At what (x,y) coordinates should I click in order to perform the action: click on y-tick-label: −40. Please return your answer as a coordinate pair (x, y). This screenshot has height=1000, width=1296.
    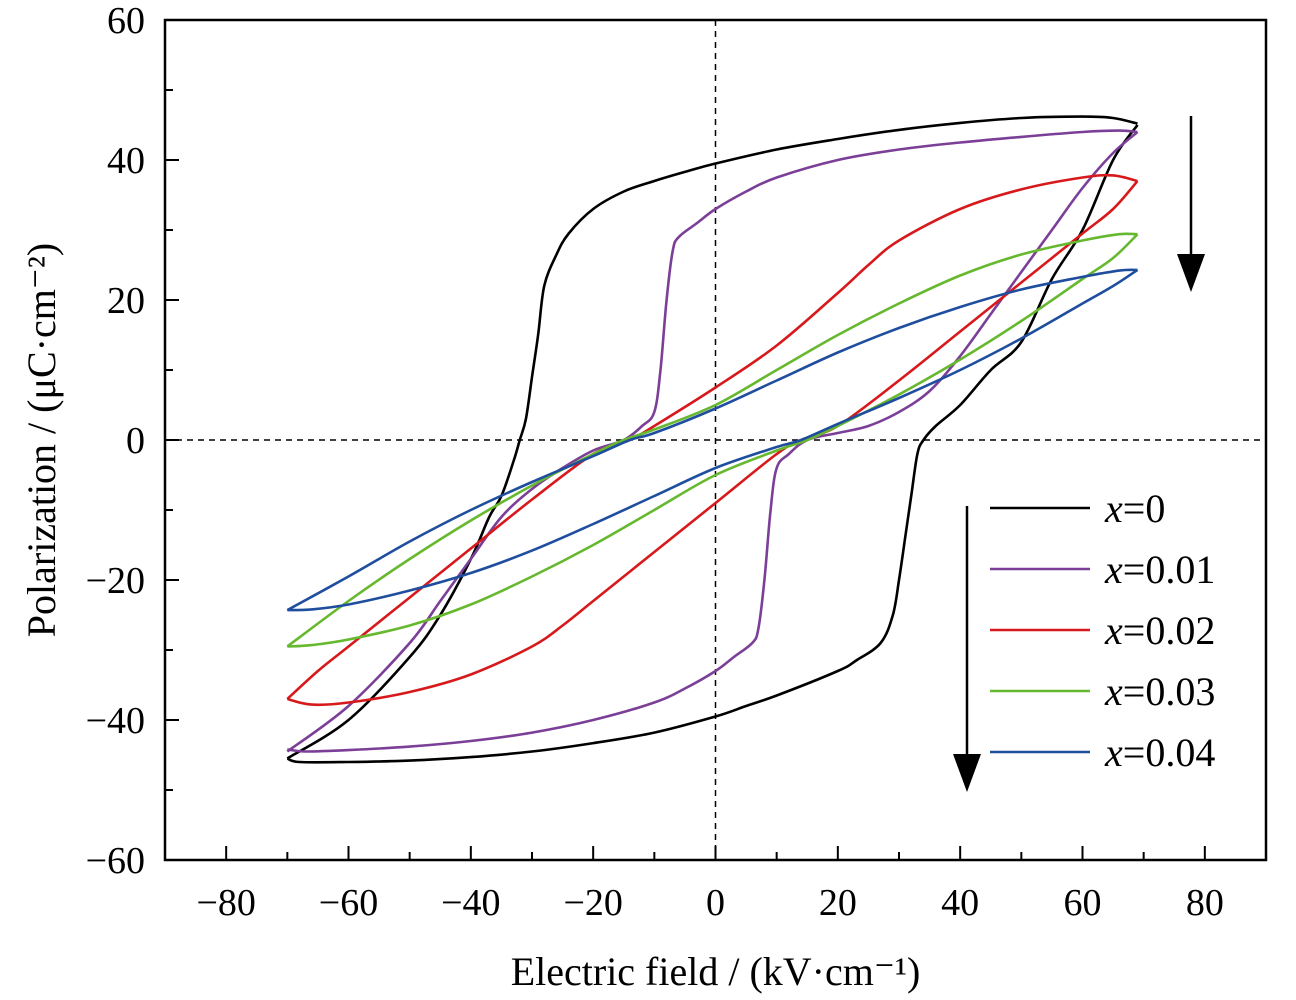
    Looking at the image, I should click on (115, 721).